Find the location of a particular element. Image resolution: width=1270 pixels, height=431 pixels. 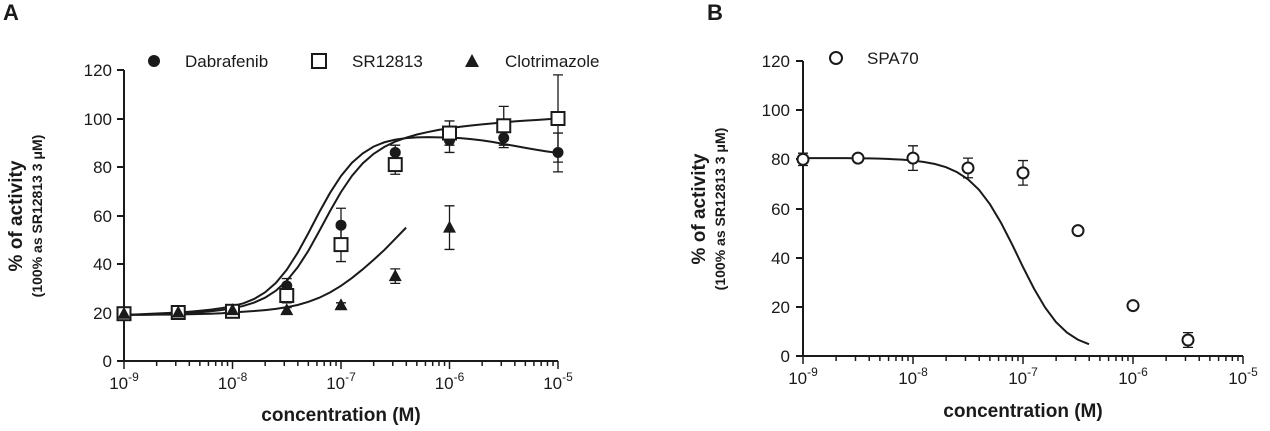

panel-a-ytick-label: 60 is located at coordinates (102, 216).